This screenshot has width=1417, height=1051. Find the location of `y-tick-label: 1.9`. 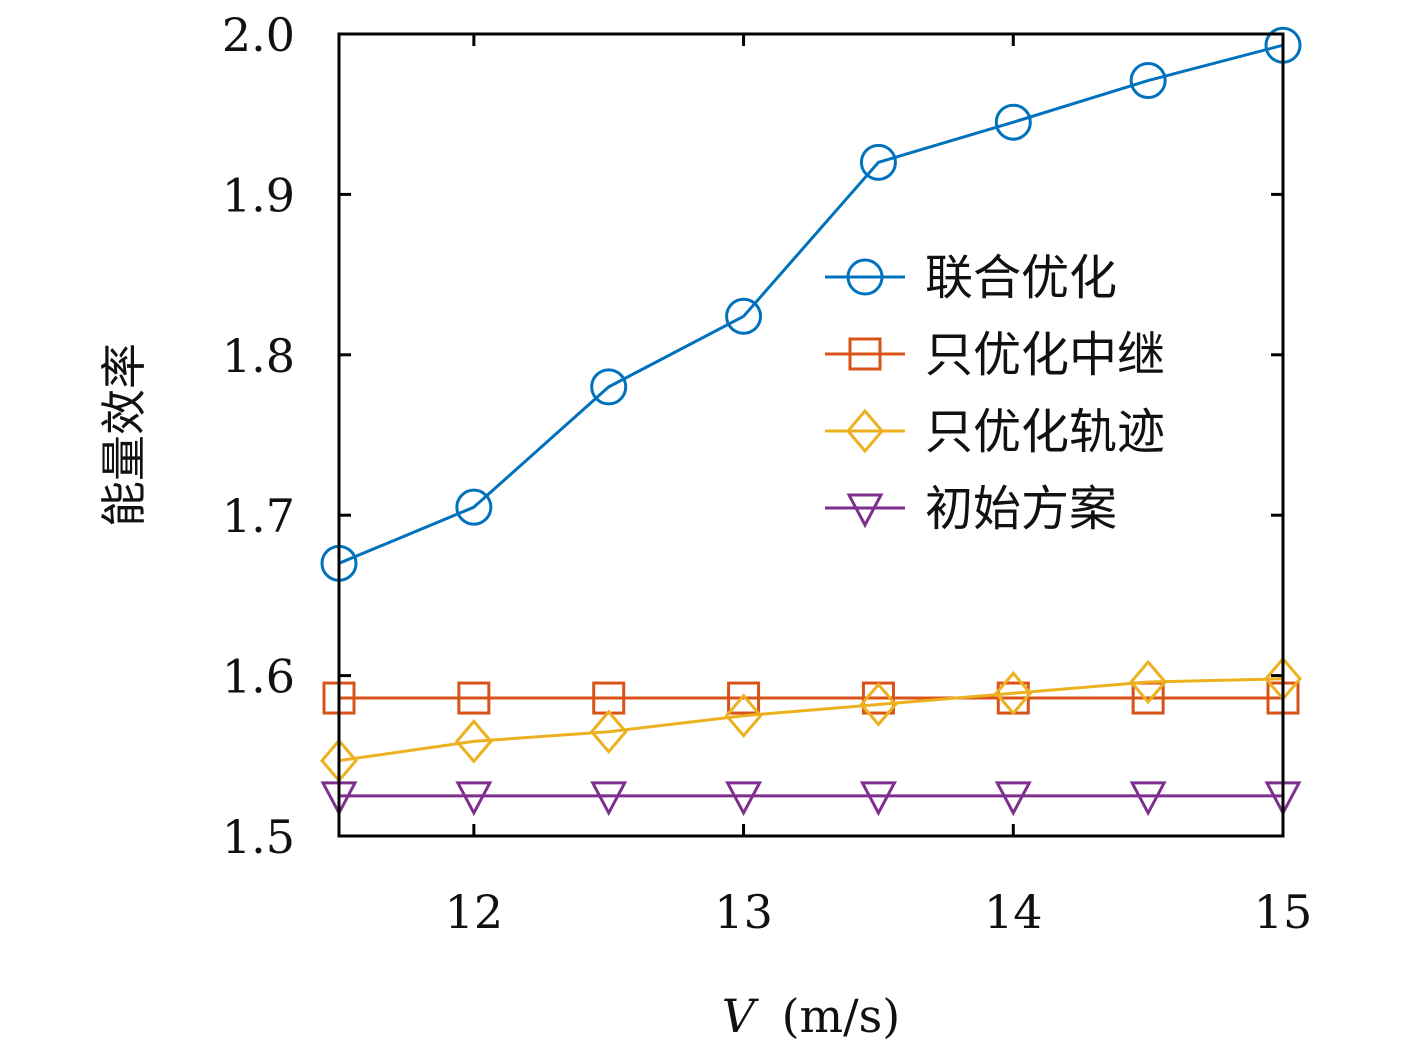

y-tick-label: 1.9 is located at coordinates (258, 195).